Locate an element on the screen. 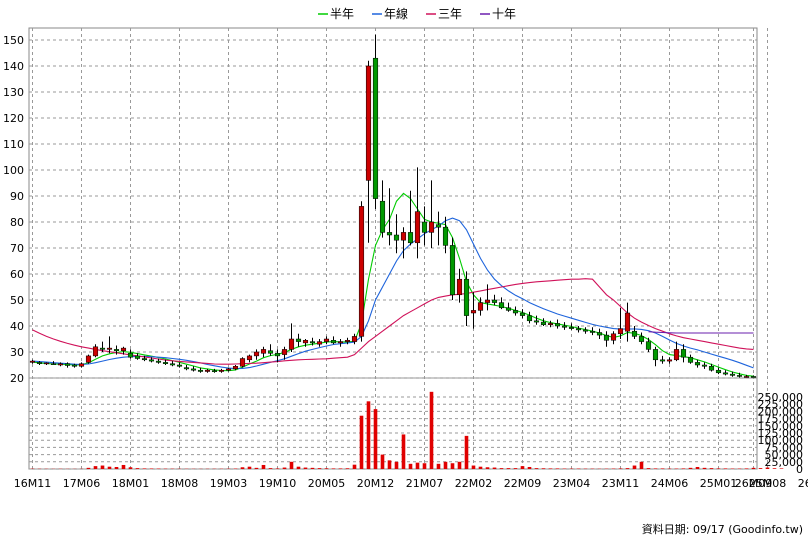 This screenshot has width=808, height=540. x-tick-label: 24M06 is located at coordinates (670, 483).